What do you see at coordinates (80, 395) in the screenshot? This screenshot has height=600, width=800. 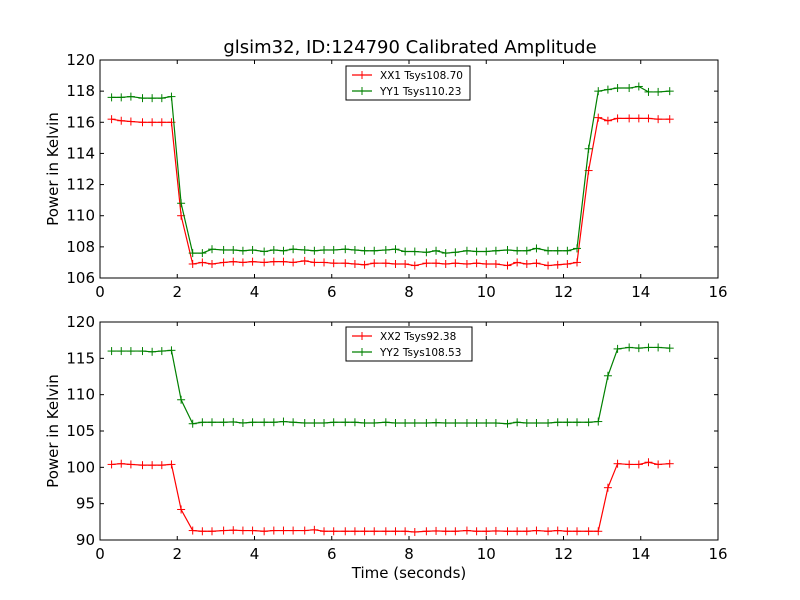 I see `y-tick-label: 110` at bounding box center [80, 395].